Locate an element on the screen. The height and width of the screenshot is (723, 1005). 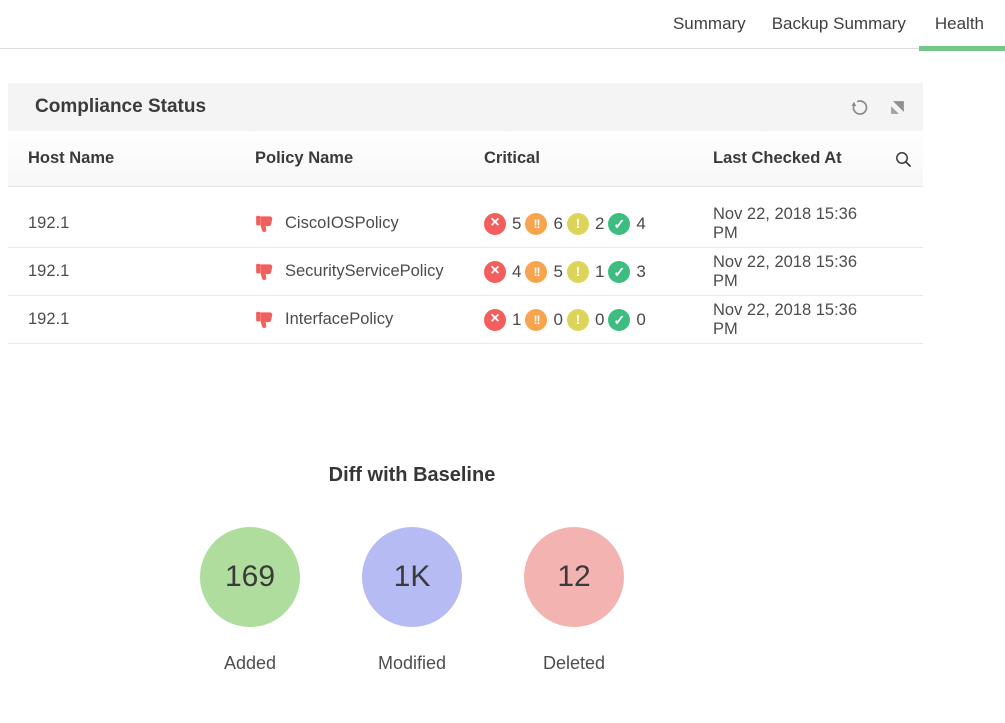
diff-item-deleted: 12 Deleted is located at coordinates (574, 600).